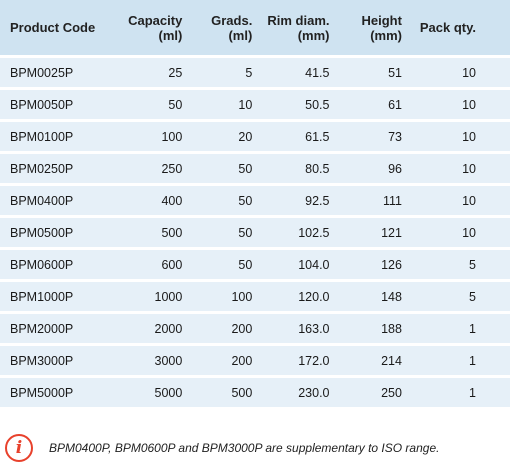 This screenshot has height=474, width=511. I want to click on cell-capacity: 50, so click(150, 104).